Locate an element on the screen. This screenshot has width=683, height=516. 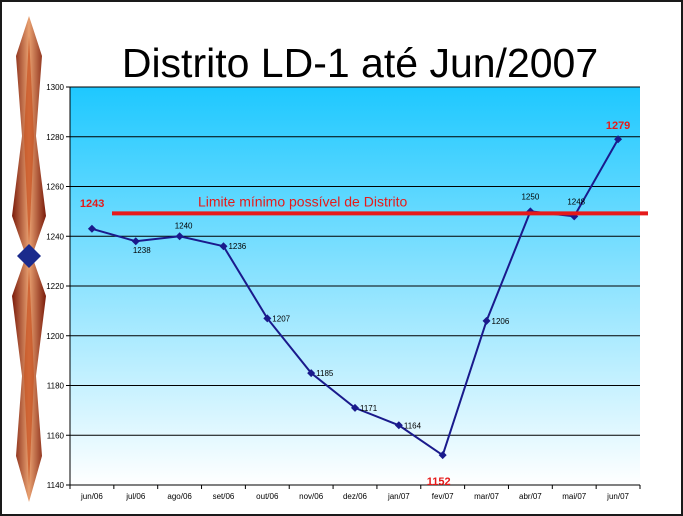
data-label: 1248 is located at coordinates (576, 201).